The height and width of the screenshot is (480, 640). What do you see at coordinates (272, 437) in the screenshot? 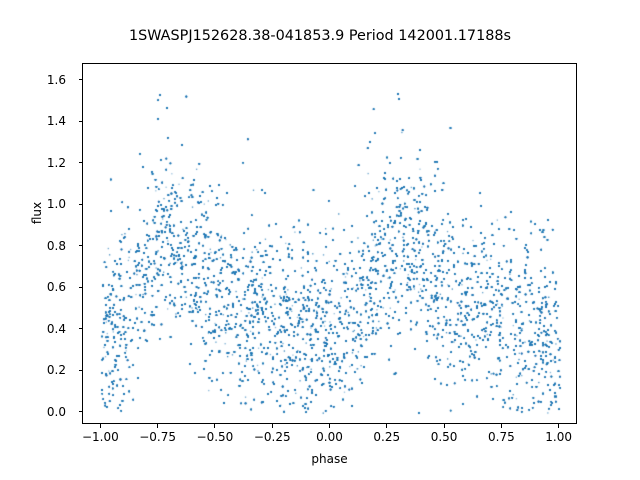
I see `x-tick-label: −0.25` at bounding box center [272, 437].